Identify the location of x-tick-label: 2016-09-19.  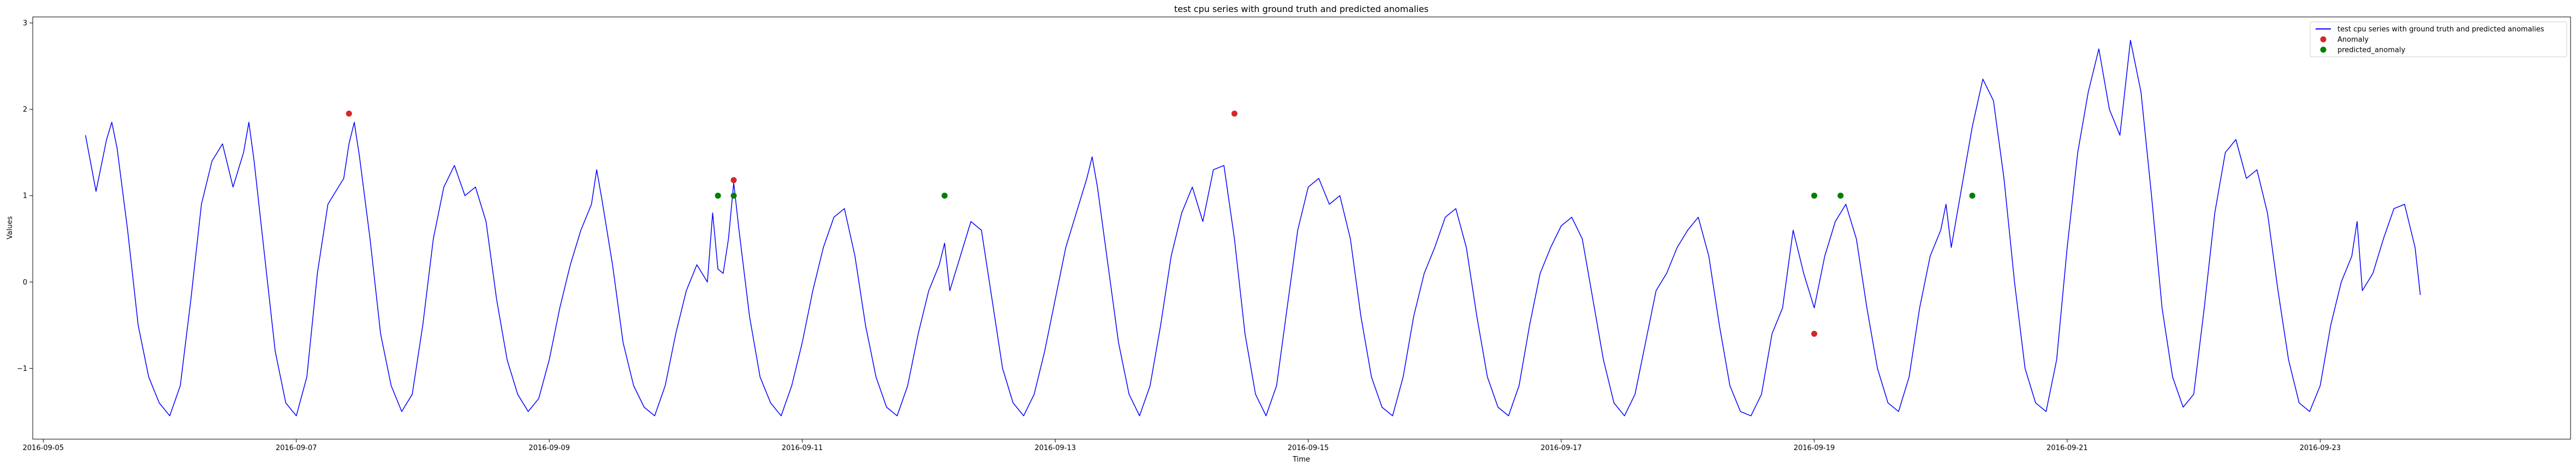
(1814, 448).